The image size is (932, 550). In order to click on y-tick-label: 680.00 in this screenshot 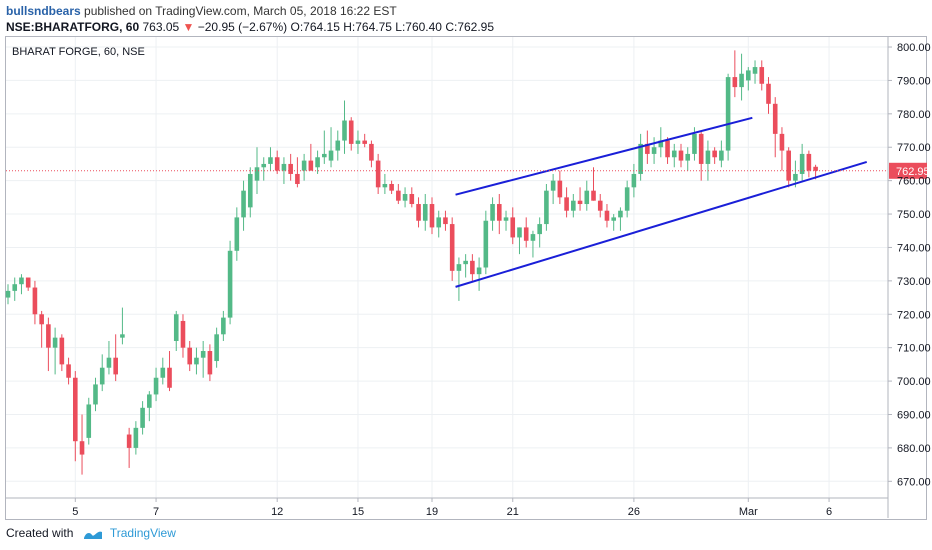, I will do `click(914, 449)`.